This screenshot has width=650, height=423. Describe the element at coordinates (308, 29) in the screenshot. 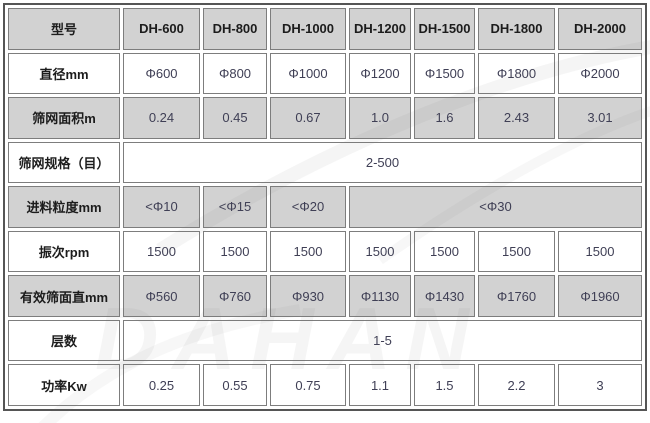

I see `col-header: DH-1000` at that location.